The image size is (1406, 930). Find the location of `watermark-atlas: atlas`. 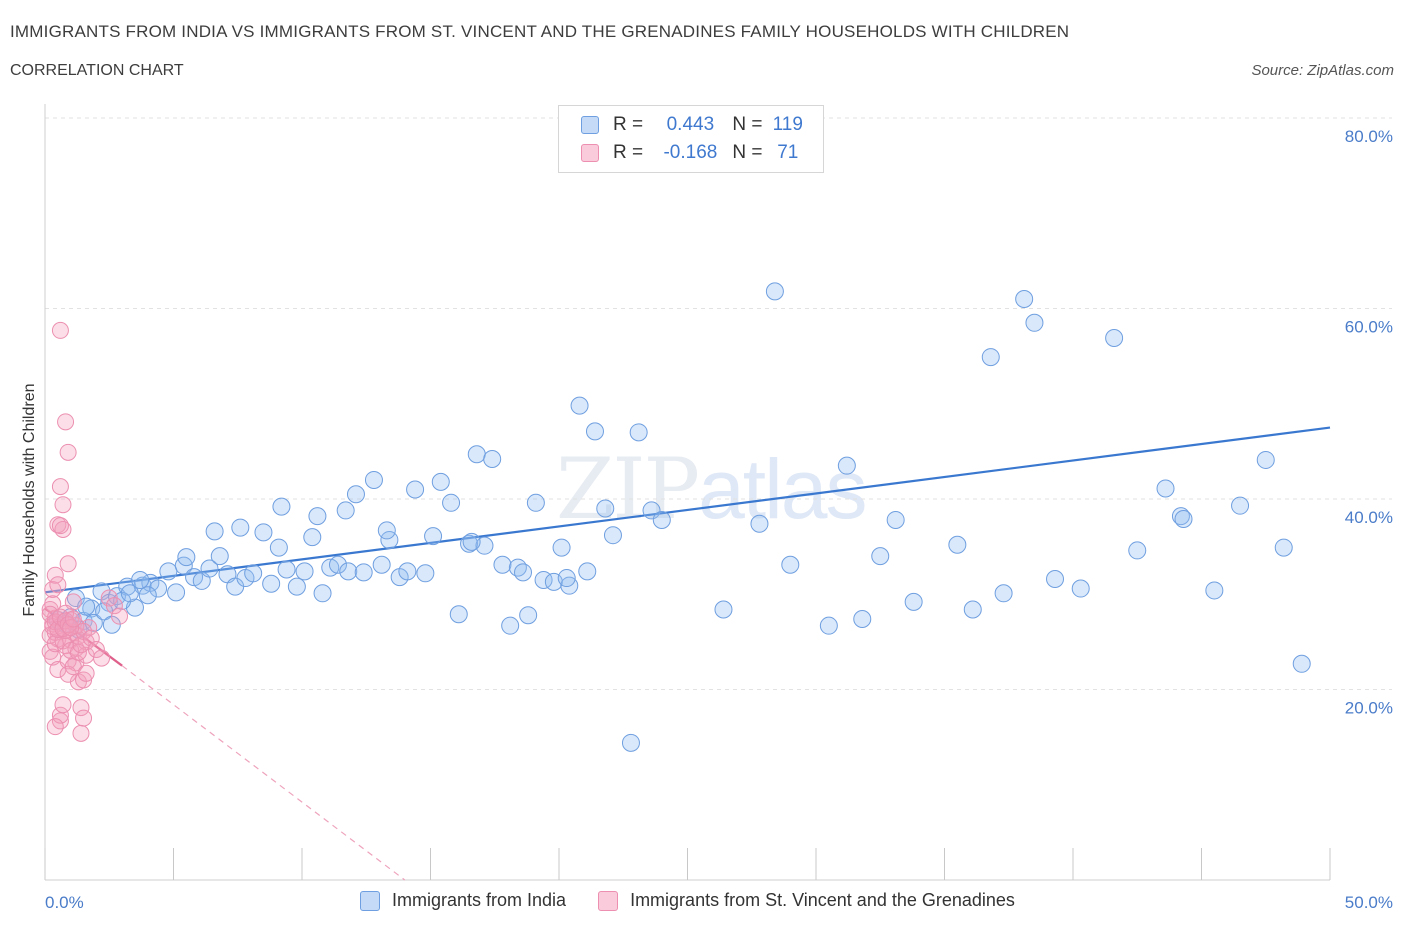

watermark-atlas: atlas is located at coordinates (782, 489).